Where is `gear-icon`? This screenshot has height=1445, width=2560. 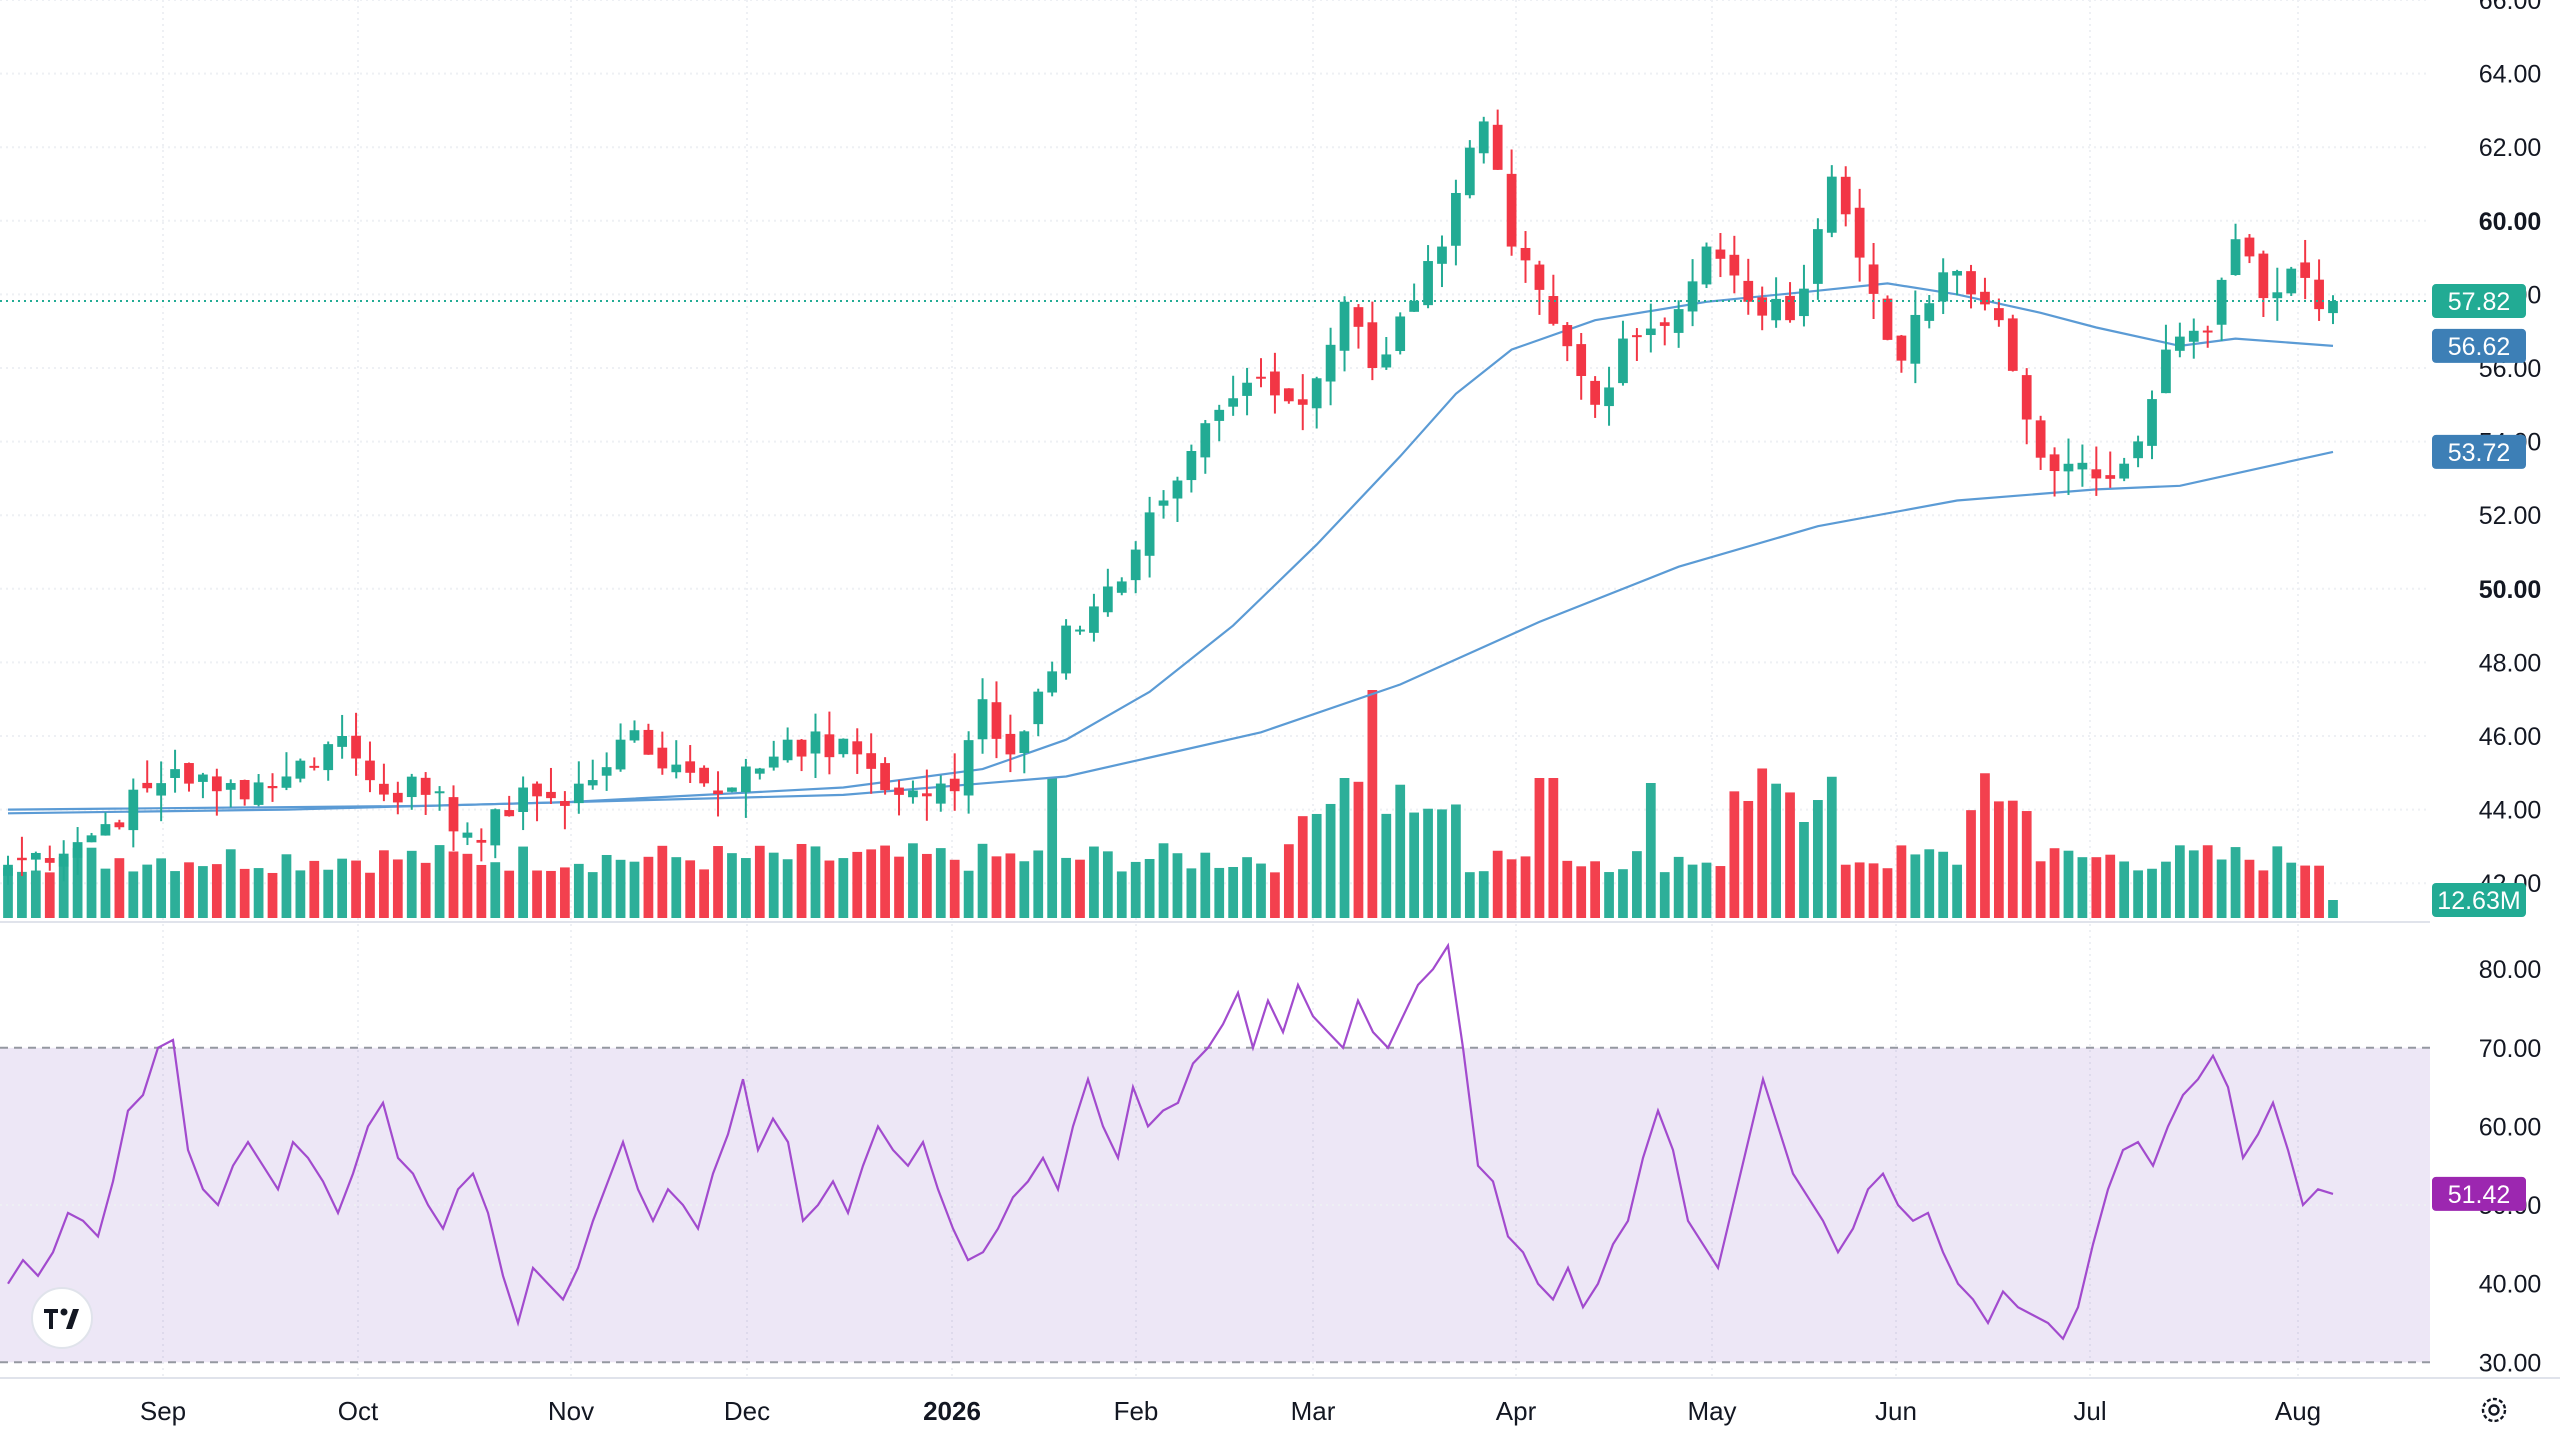 gear-icon is located at coordinates (2494, 1410).